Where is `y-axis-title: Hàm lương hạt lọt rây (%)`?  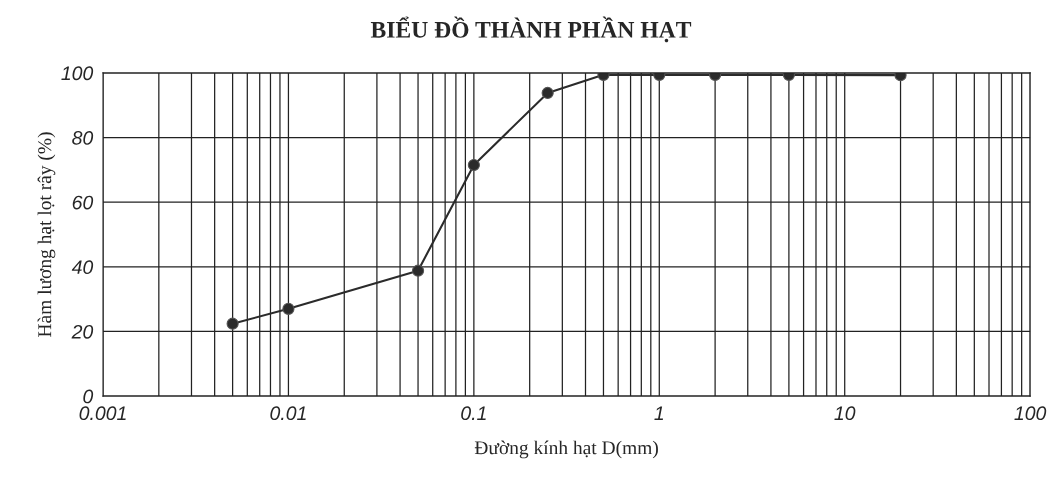
y-axis-title: Hàm lương hạt lọt rây (%) is located at coordinates (46, 234).